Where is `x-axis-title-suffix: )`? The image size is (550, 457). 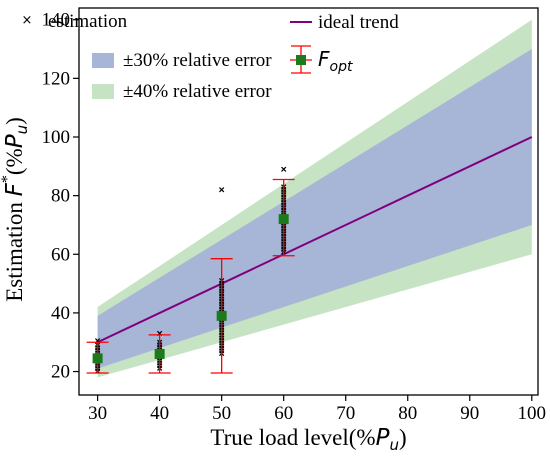
x-axis-title-suffix: ) is located at coordinates (403, 437).